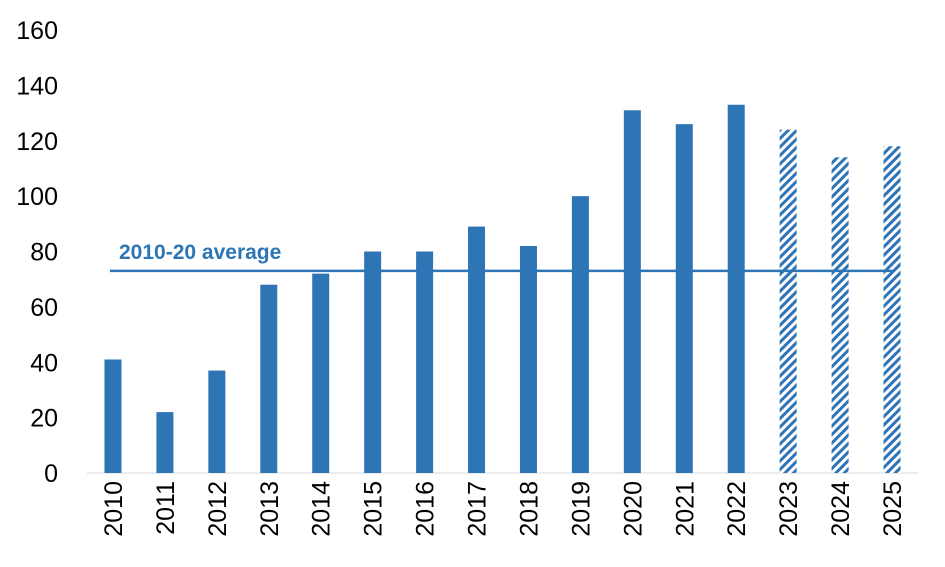 The image size is (945, 567). What do you see at coordinates (789, 509) in the screenshot?
I see `x-tick-label: 2023` at bounding box center [789, 509].